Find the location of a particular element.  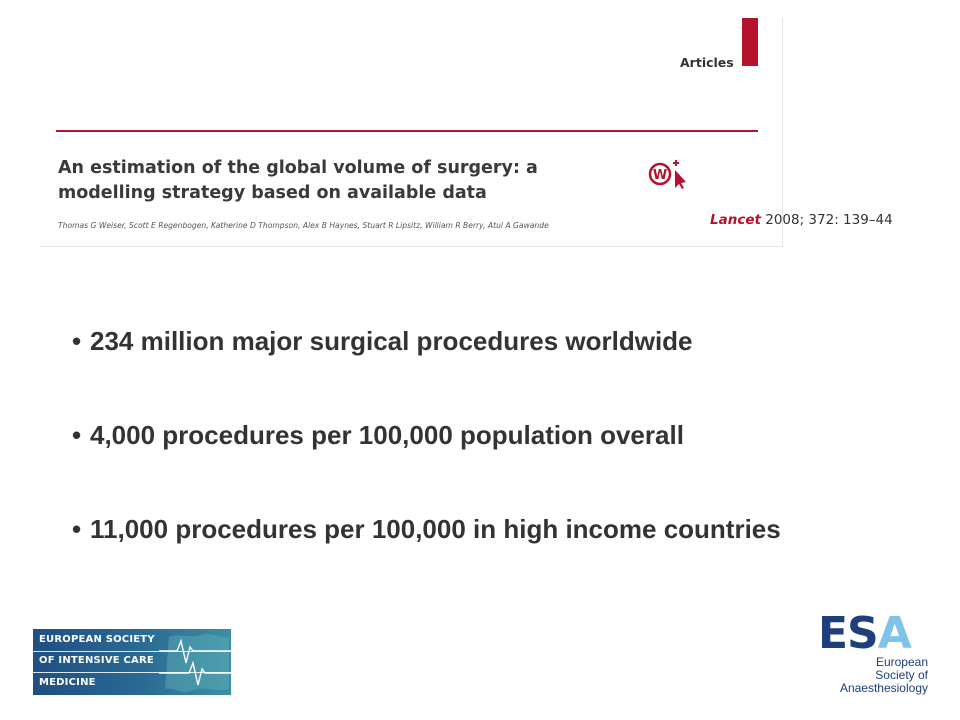

web-extra-icon-label: W is located at coordinates (660, 175).